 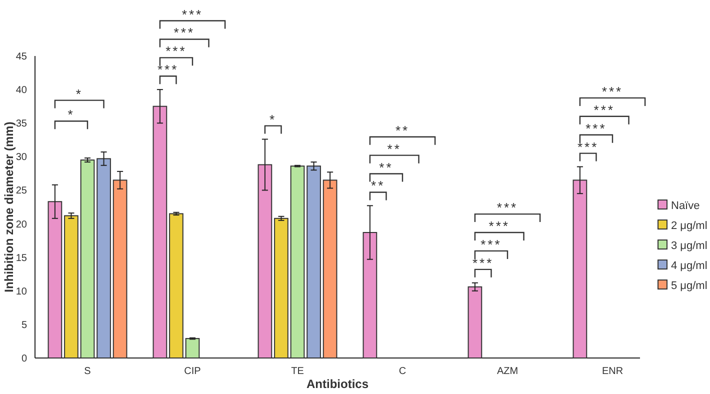 I want to click on y-tick-label: 30, so click(x=22, y=158).